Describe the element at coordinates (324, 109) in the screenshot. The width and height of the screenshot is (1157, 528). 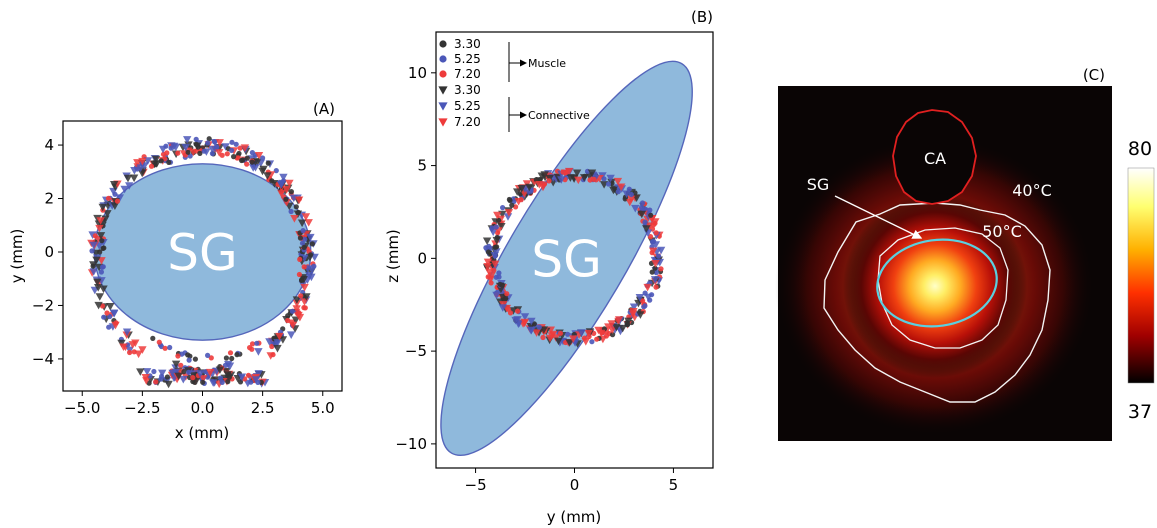
I see `panel-a-label: (A)` at that location.